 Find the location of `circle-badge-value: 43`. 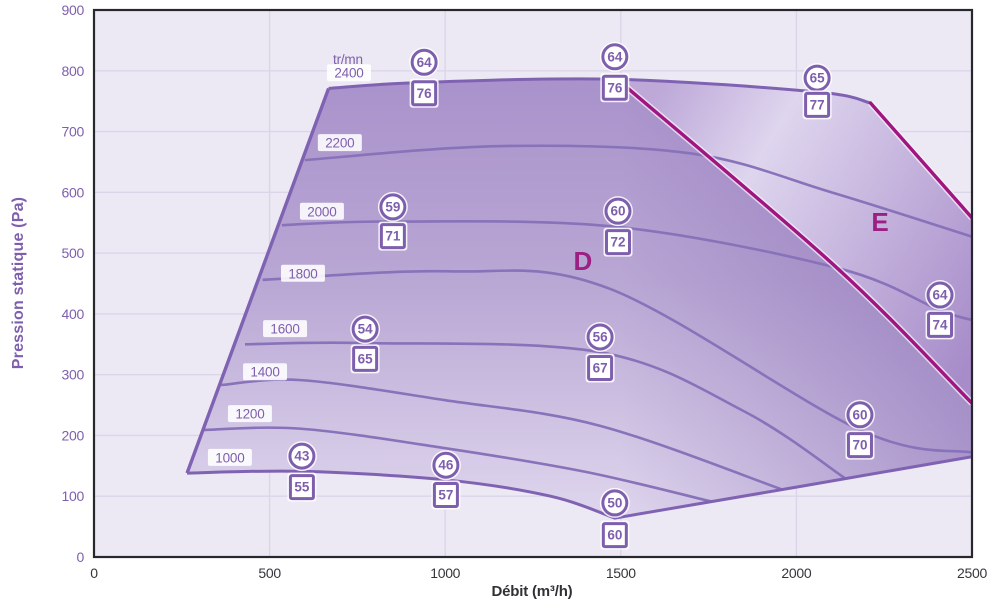

circle-badge-value: 43 is located at coordinates (302, 456).